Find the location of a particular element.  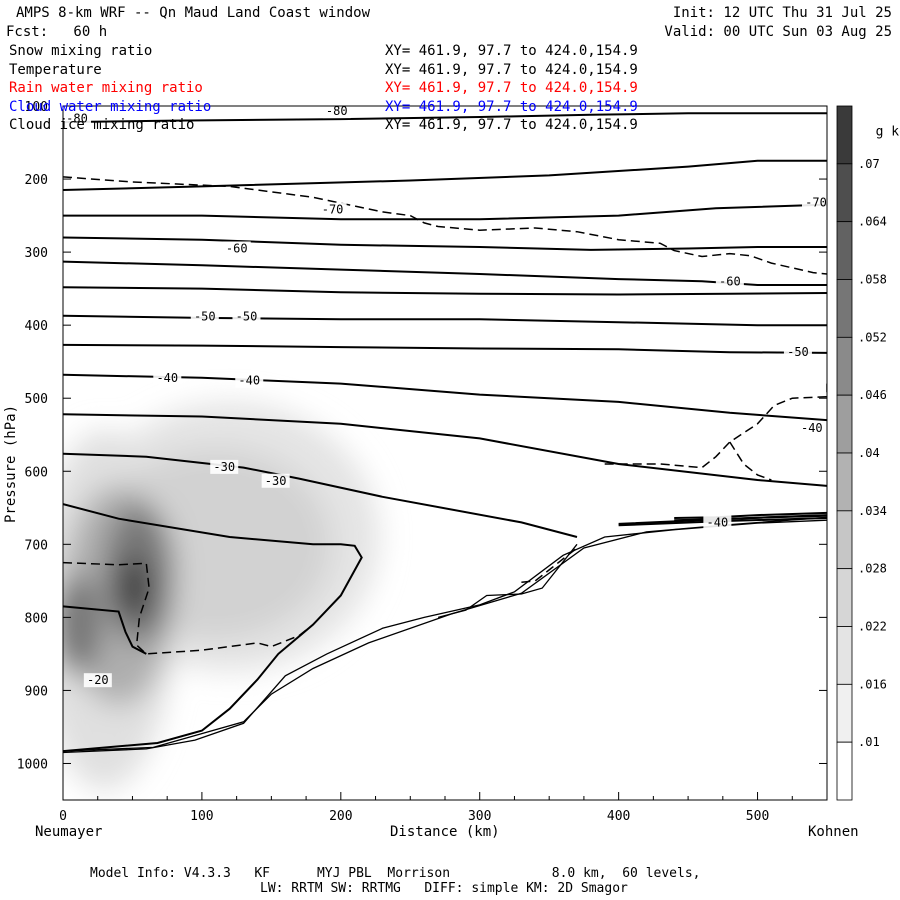

colorbar-label: .016 is located at coordinates (872, 684).